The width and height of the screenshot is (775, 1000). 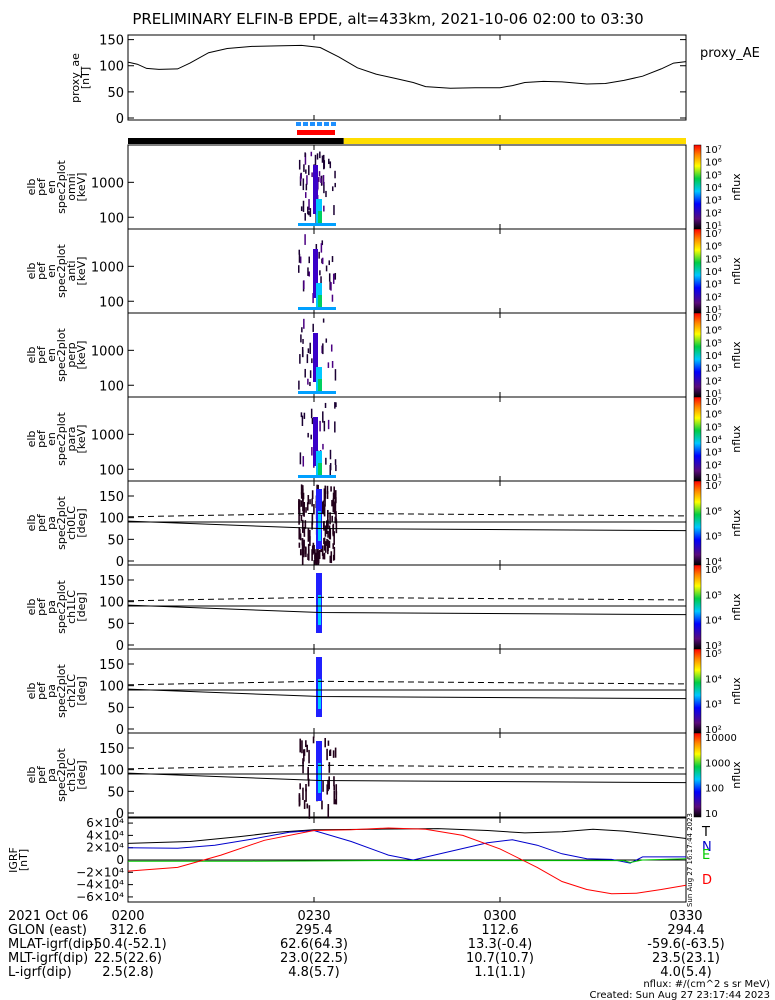 I want to click on spec-colorbar-label: 10⁶, so click(x=713, y=415).